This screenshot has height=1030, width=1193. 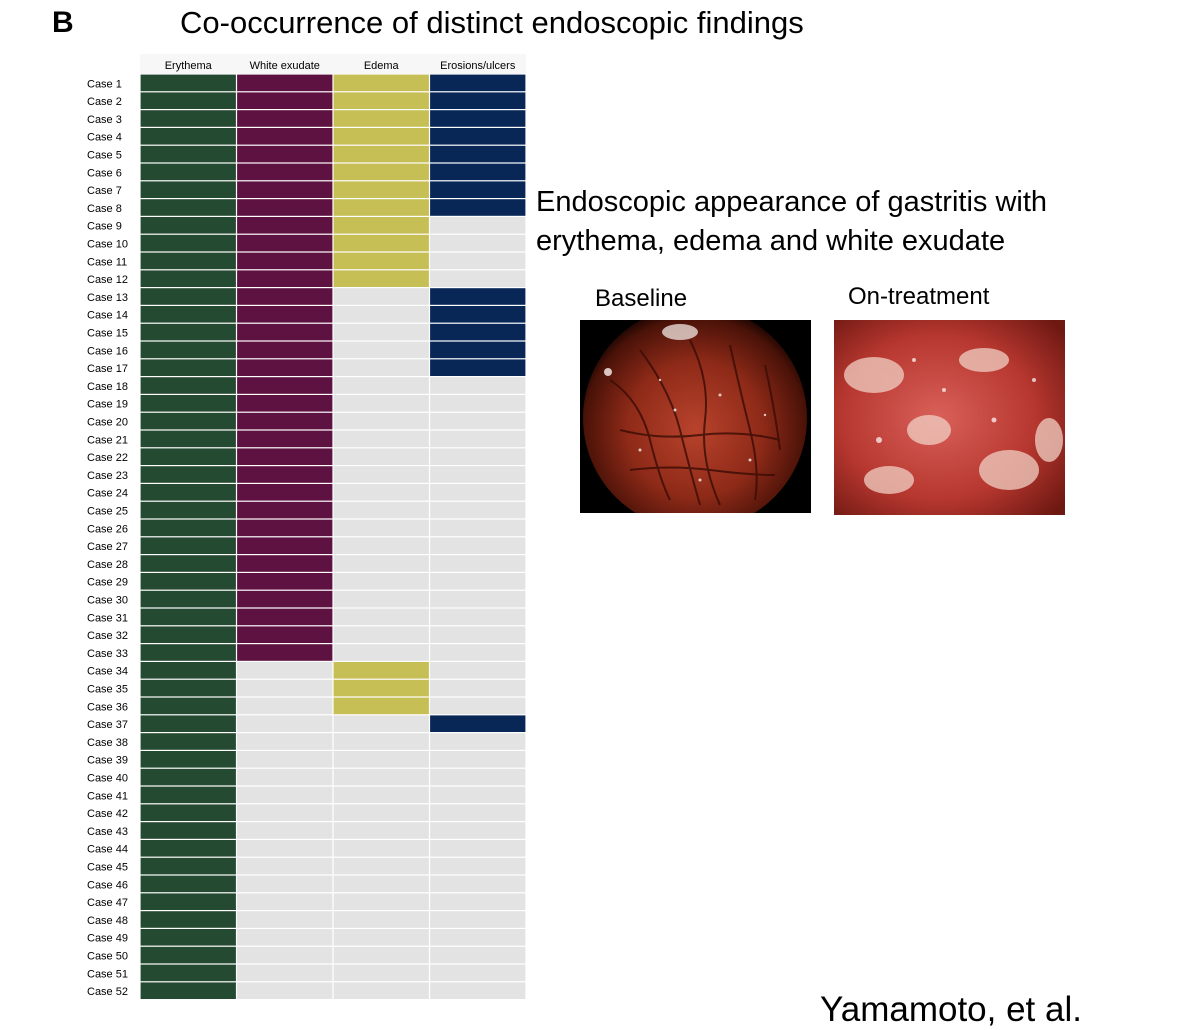 I want to click on row-label: Case 46, so click(x=107, y=885).